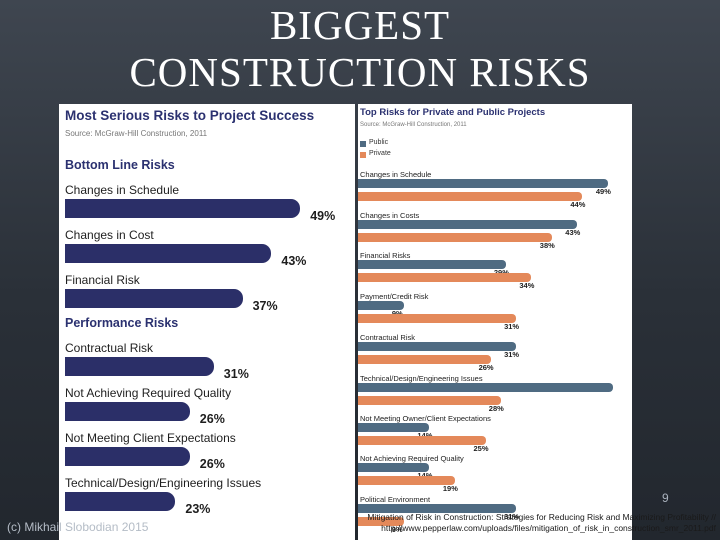 The image size is (720, 540). What do you see at coordinates (481, 448) in the screenshot?
I see `data-label: 25%` at bounding box center [481, 448].